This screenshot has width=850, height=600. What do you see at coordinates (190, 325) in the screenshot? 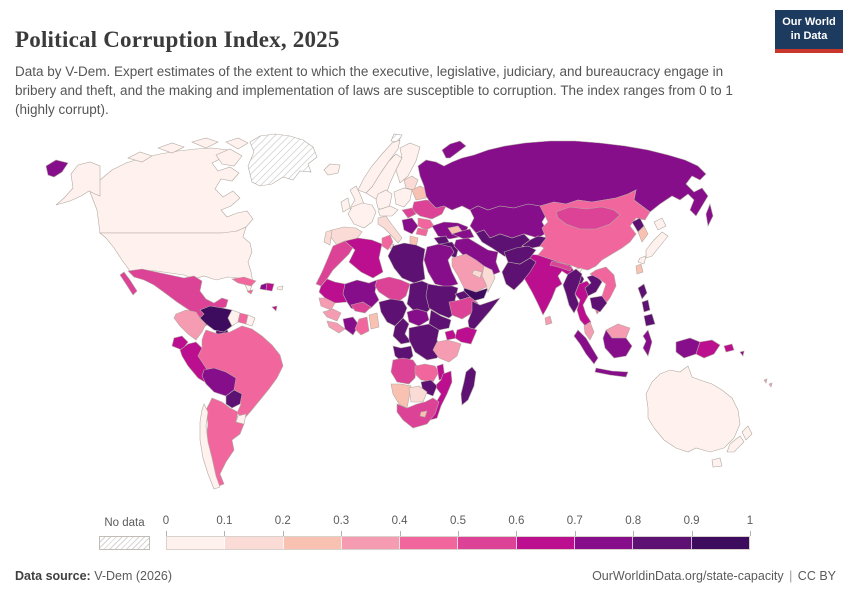
I see `country-colombia` at bounding box center [190, 325].